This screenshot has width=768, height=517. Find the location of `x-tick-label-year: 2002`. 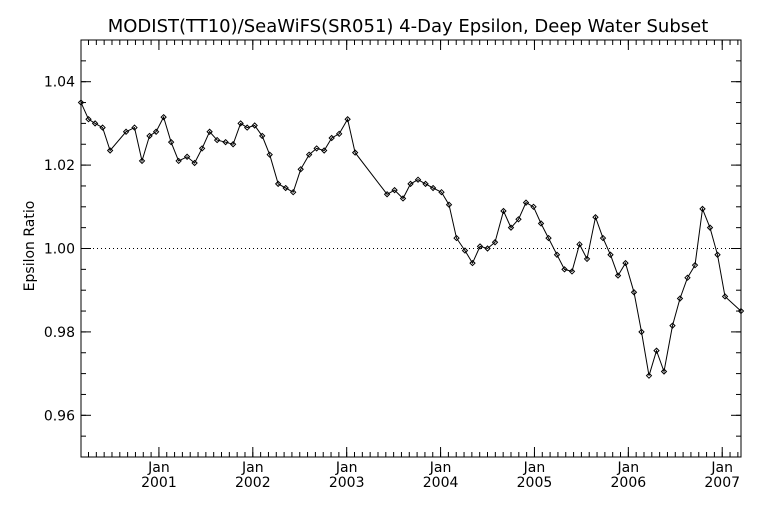

x-tick-label-year: 2002 is located at coordinates (253, 483).